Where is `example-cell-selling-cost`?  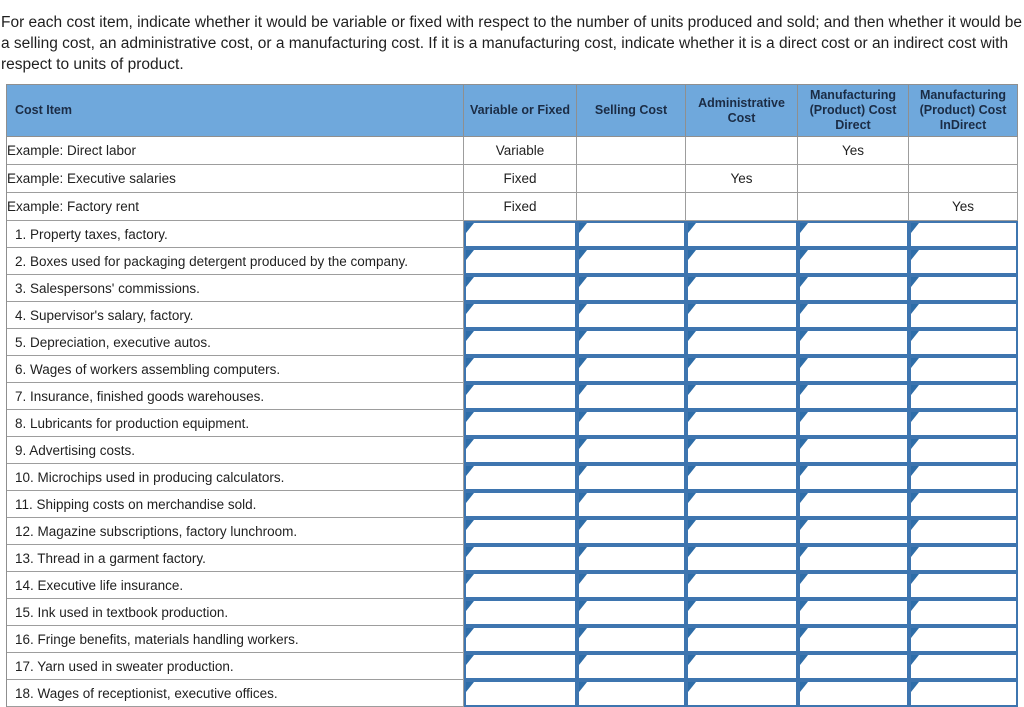
example-cell-selling-cost is located at coordinates (631, 179).